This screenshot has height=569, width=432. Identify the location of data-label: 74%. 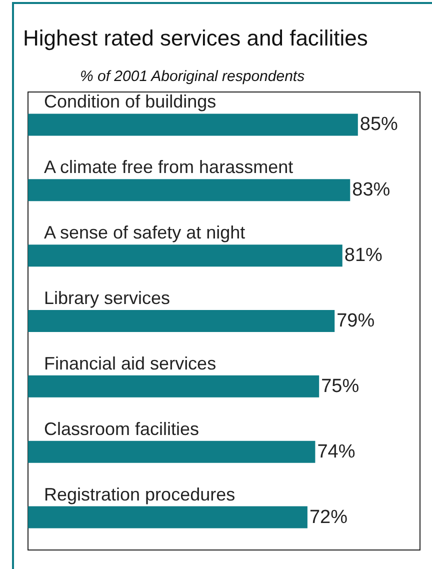
(336, 451).